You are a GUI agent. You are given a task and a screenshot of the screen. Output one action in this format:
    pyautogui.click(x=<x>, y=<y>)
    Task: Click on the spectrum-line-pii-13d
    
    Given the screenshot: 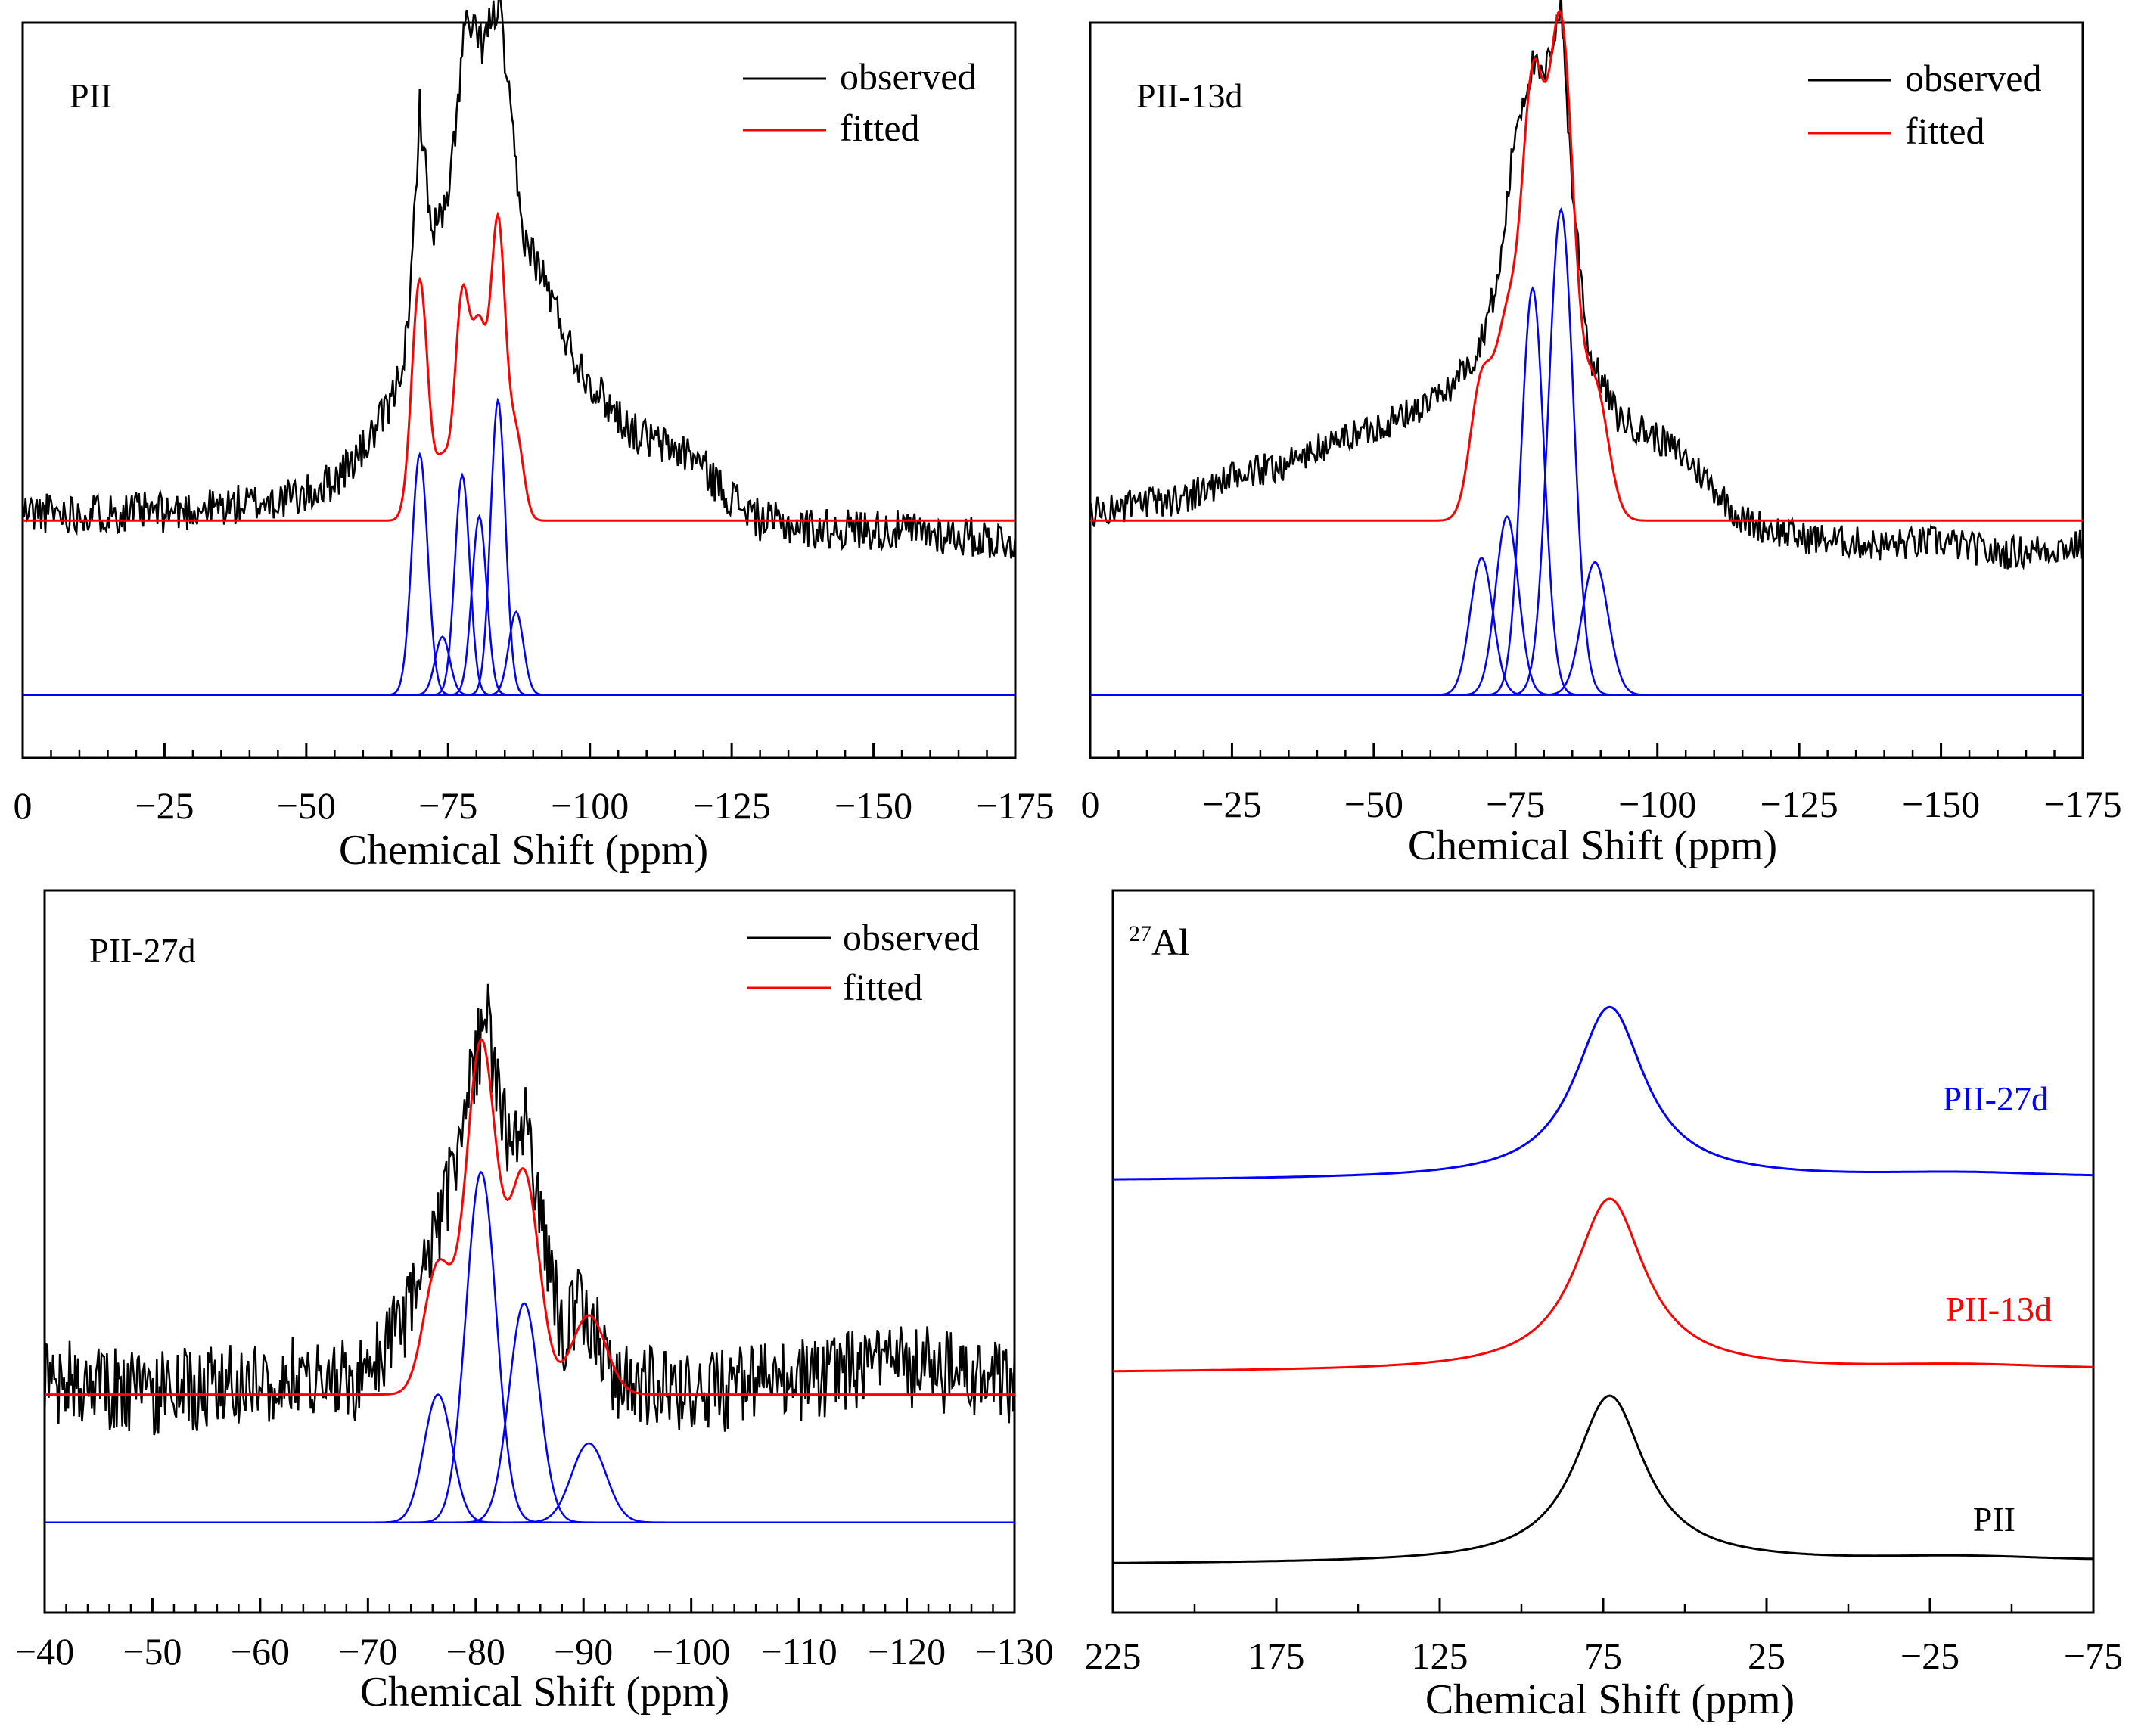 What is the action you would take?
    pyautogui.click(x=1603, y=1285)
    